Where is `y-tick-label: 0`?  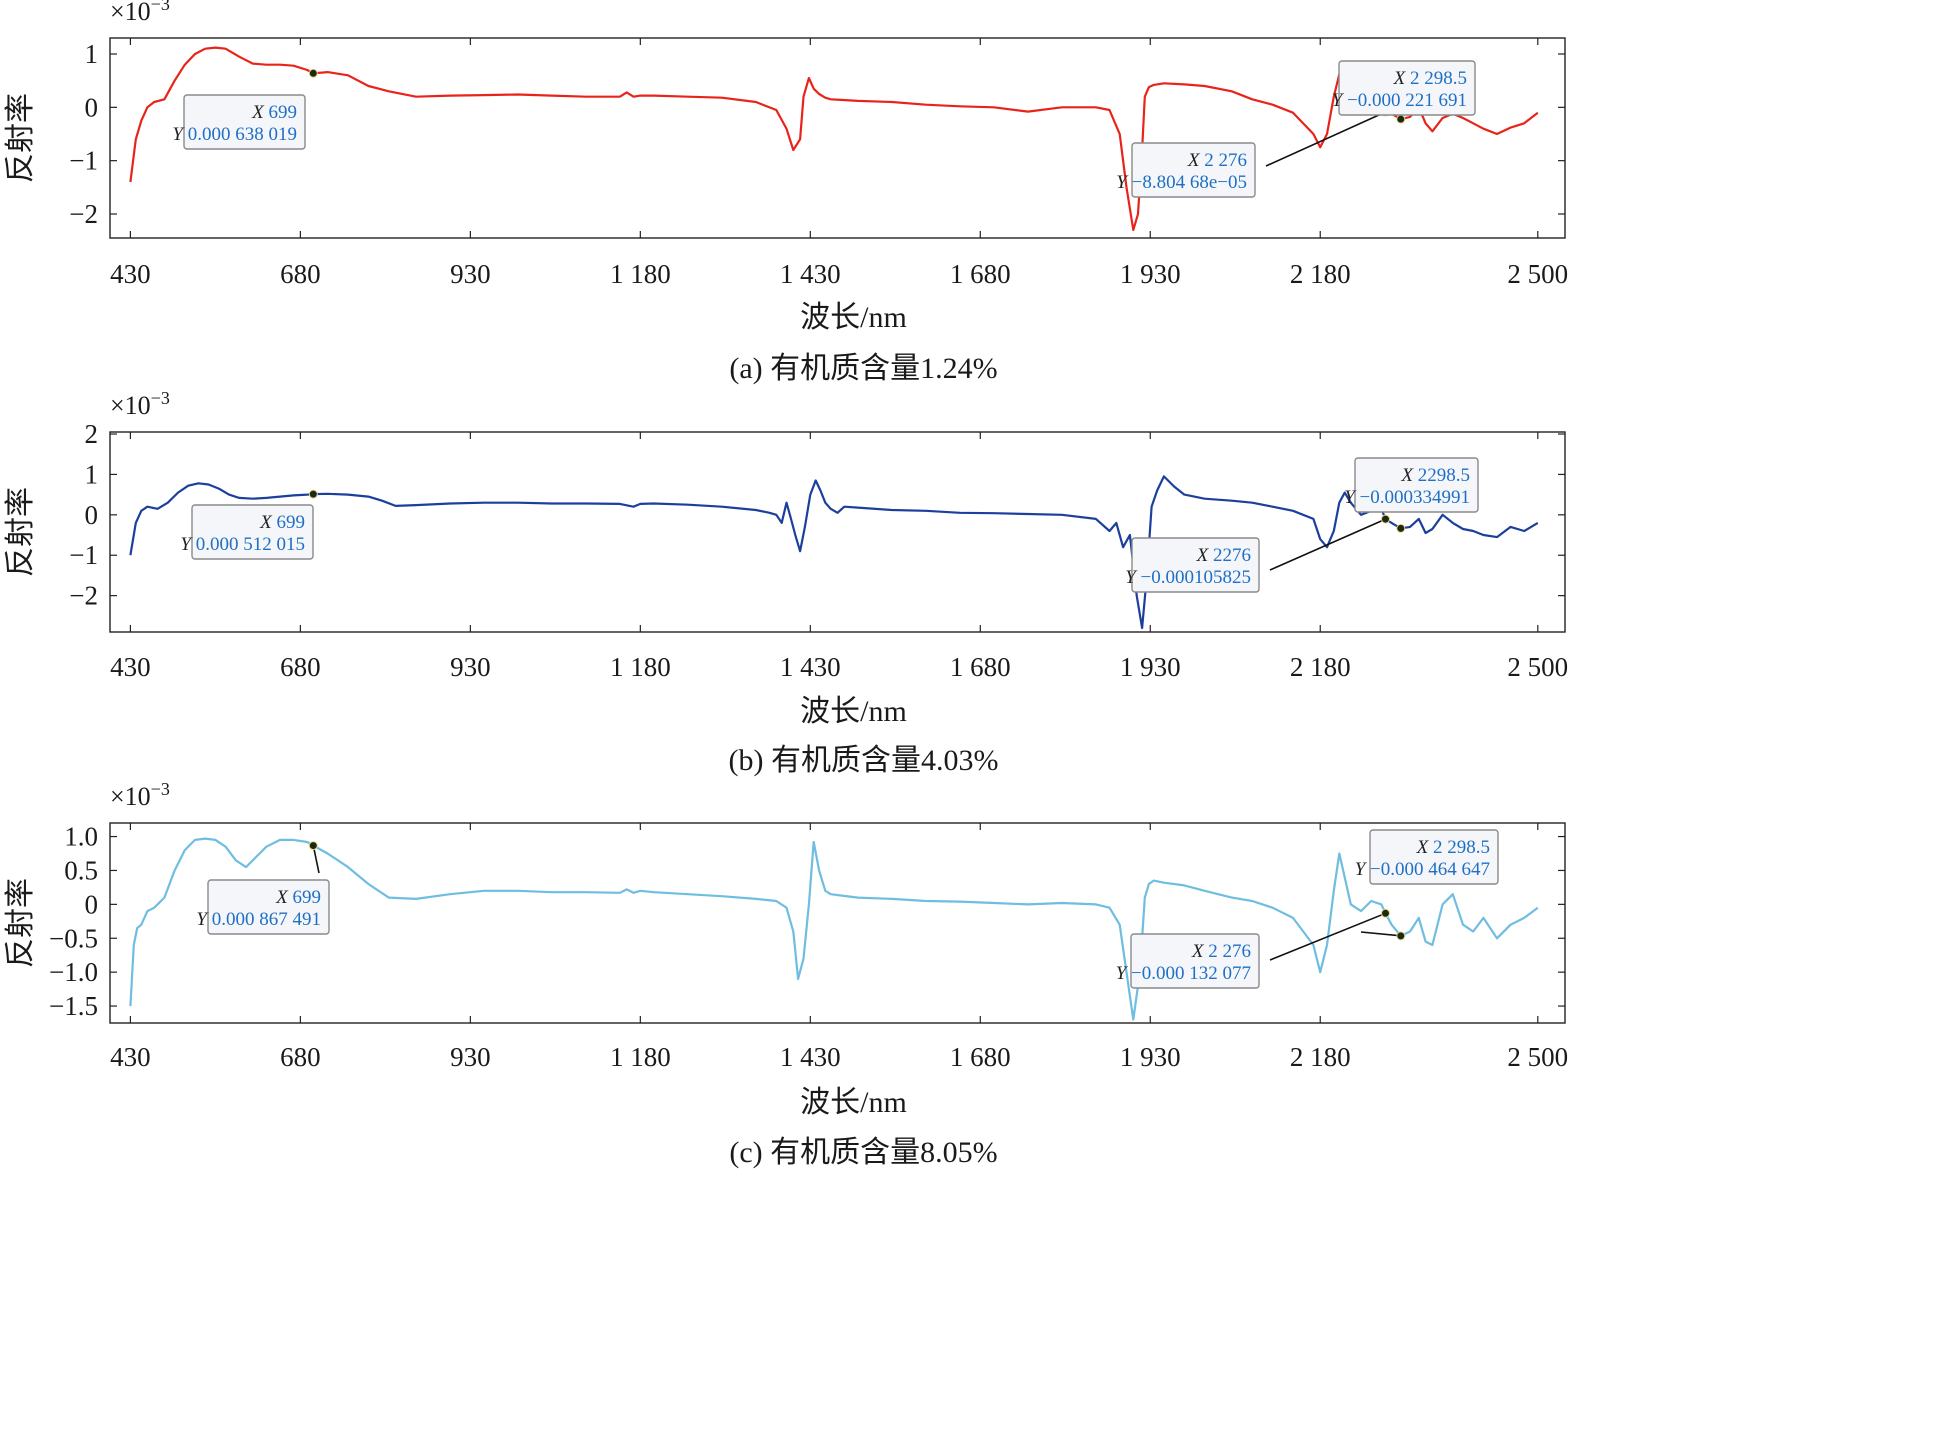 y-tick-label: 0 is located at coordinates (92, 904).